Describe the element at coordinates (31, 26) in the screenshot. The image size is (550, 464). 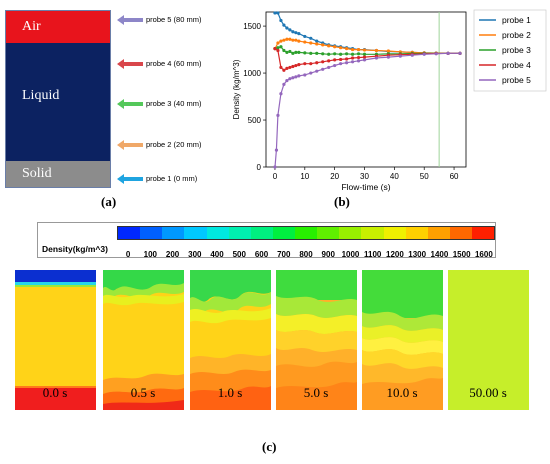
I see `air-label: Air` at that location.